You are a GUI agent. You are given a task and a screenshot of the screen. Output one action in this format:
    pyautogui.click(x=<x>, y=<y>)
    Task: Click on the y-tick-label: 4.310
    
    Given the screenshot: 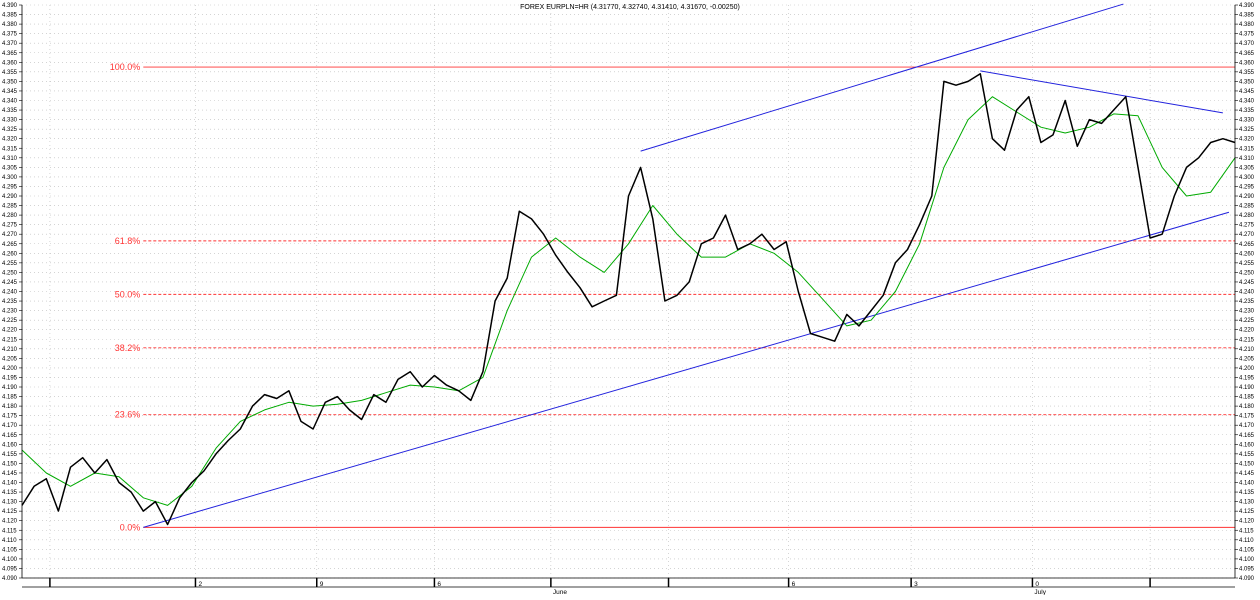 What is the action you would take?
    pyautogui.click(x=1247, y=159)
    